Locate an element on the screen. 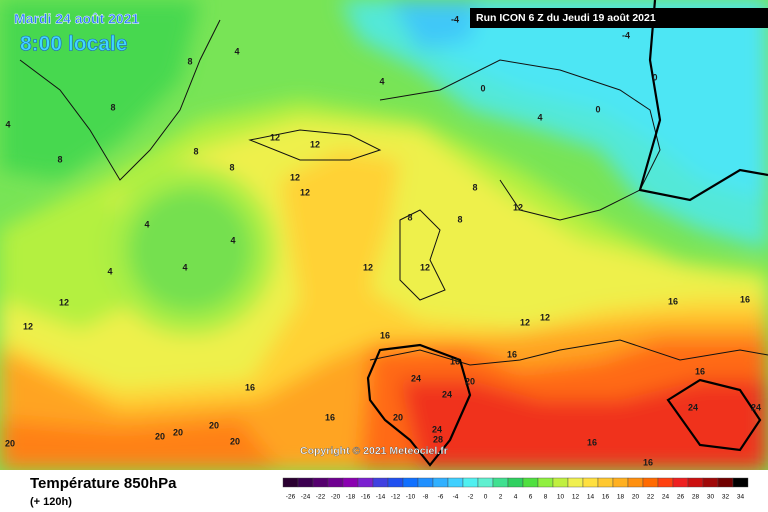  legend-label: -16 is located at coordinates (366, 497).